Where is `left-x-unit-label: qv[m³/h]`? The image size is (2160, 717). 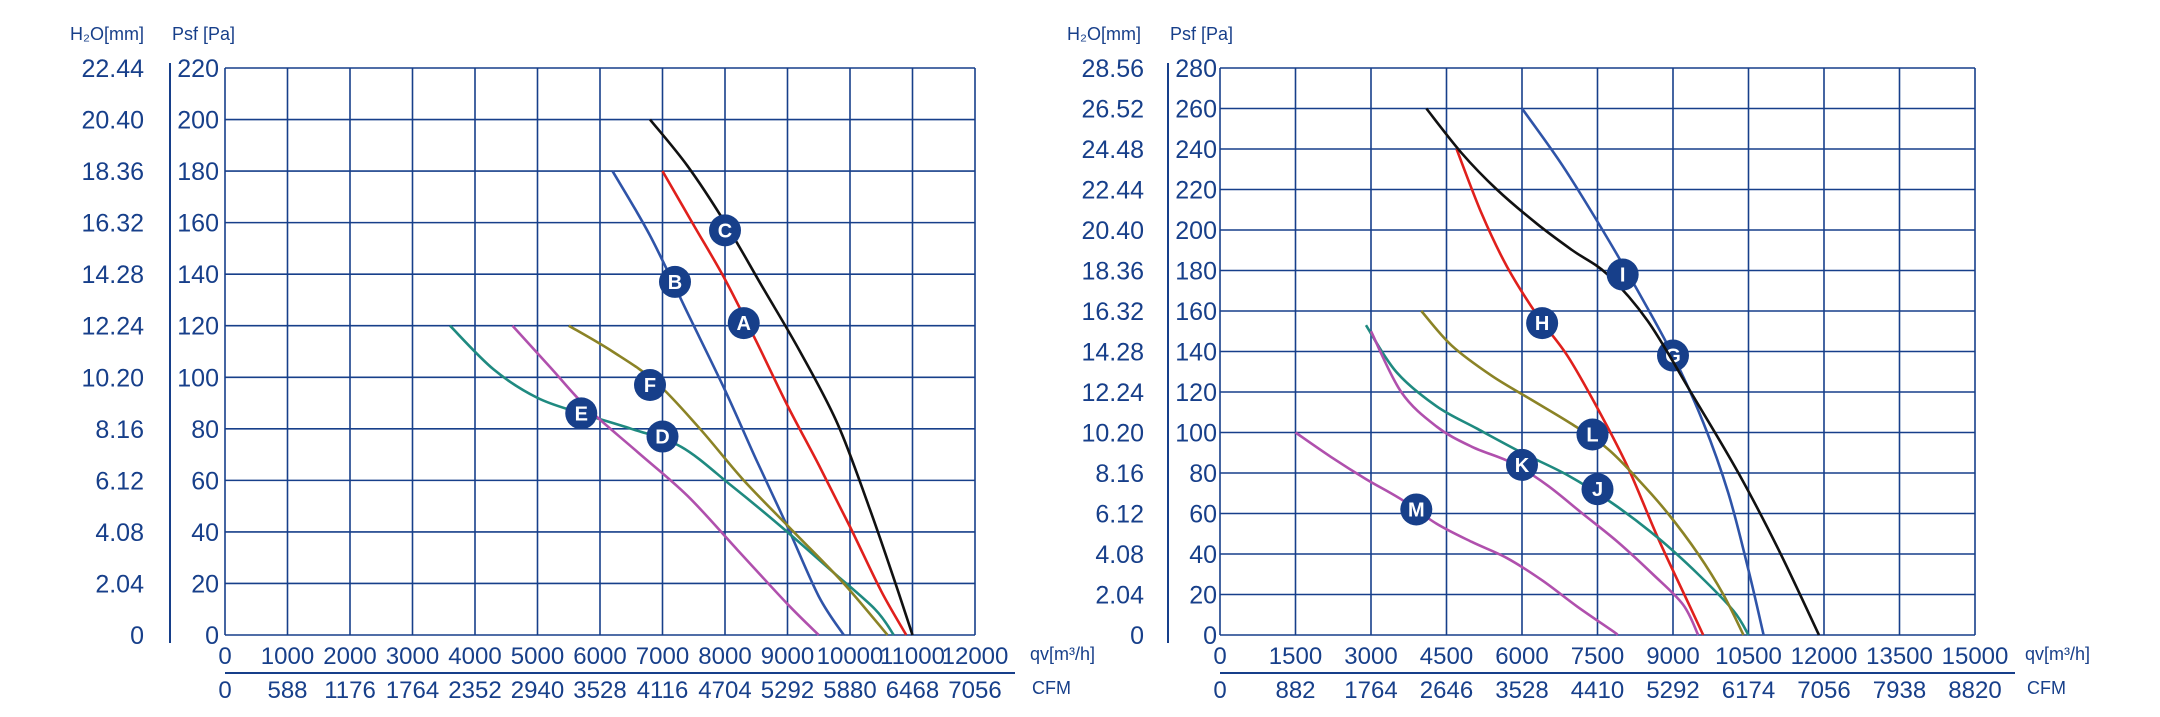 left-x-unit-label: qv[m³/h] is located at coordinates (1062, 654).